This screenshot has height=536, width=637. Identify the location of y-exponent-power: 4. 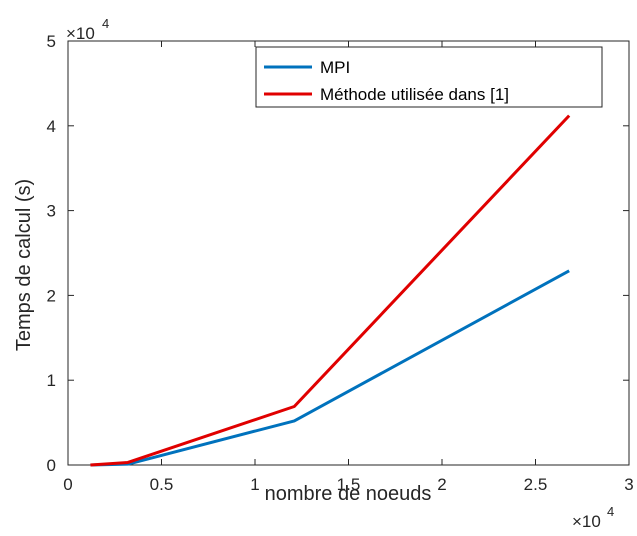
(105, 23).